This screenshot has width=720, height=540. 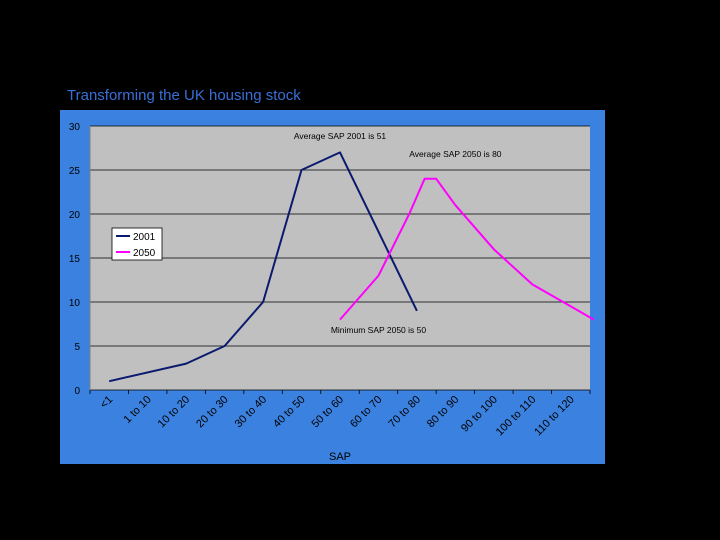 What do you see at coordinates (455, 154) in the screenshot?
I see `annotation: Average SAP 2050 is 80` at bounding box center [455, 154].